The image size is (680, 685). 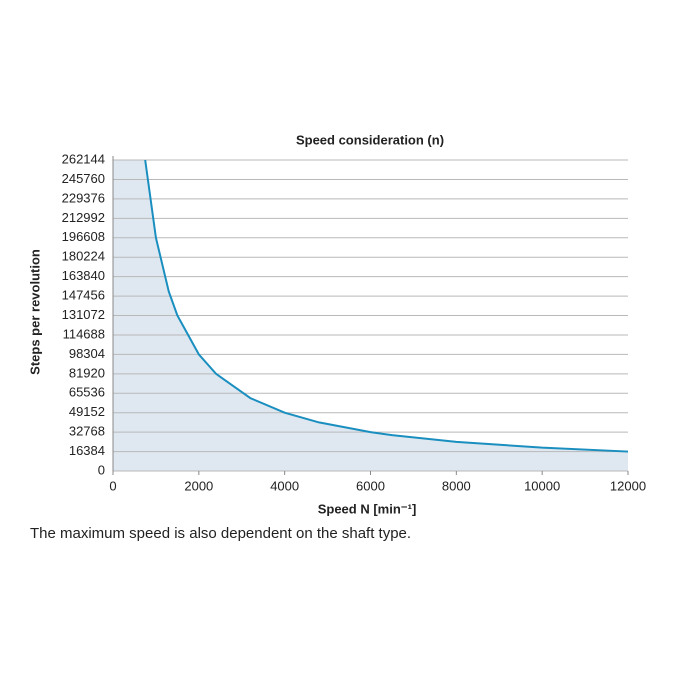 I want to click on y-tick-label: 32768, so click(x=87, y=431).